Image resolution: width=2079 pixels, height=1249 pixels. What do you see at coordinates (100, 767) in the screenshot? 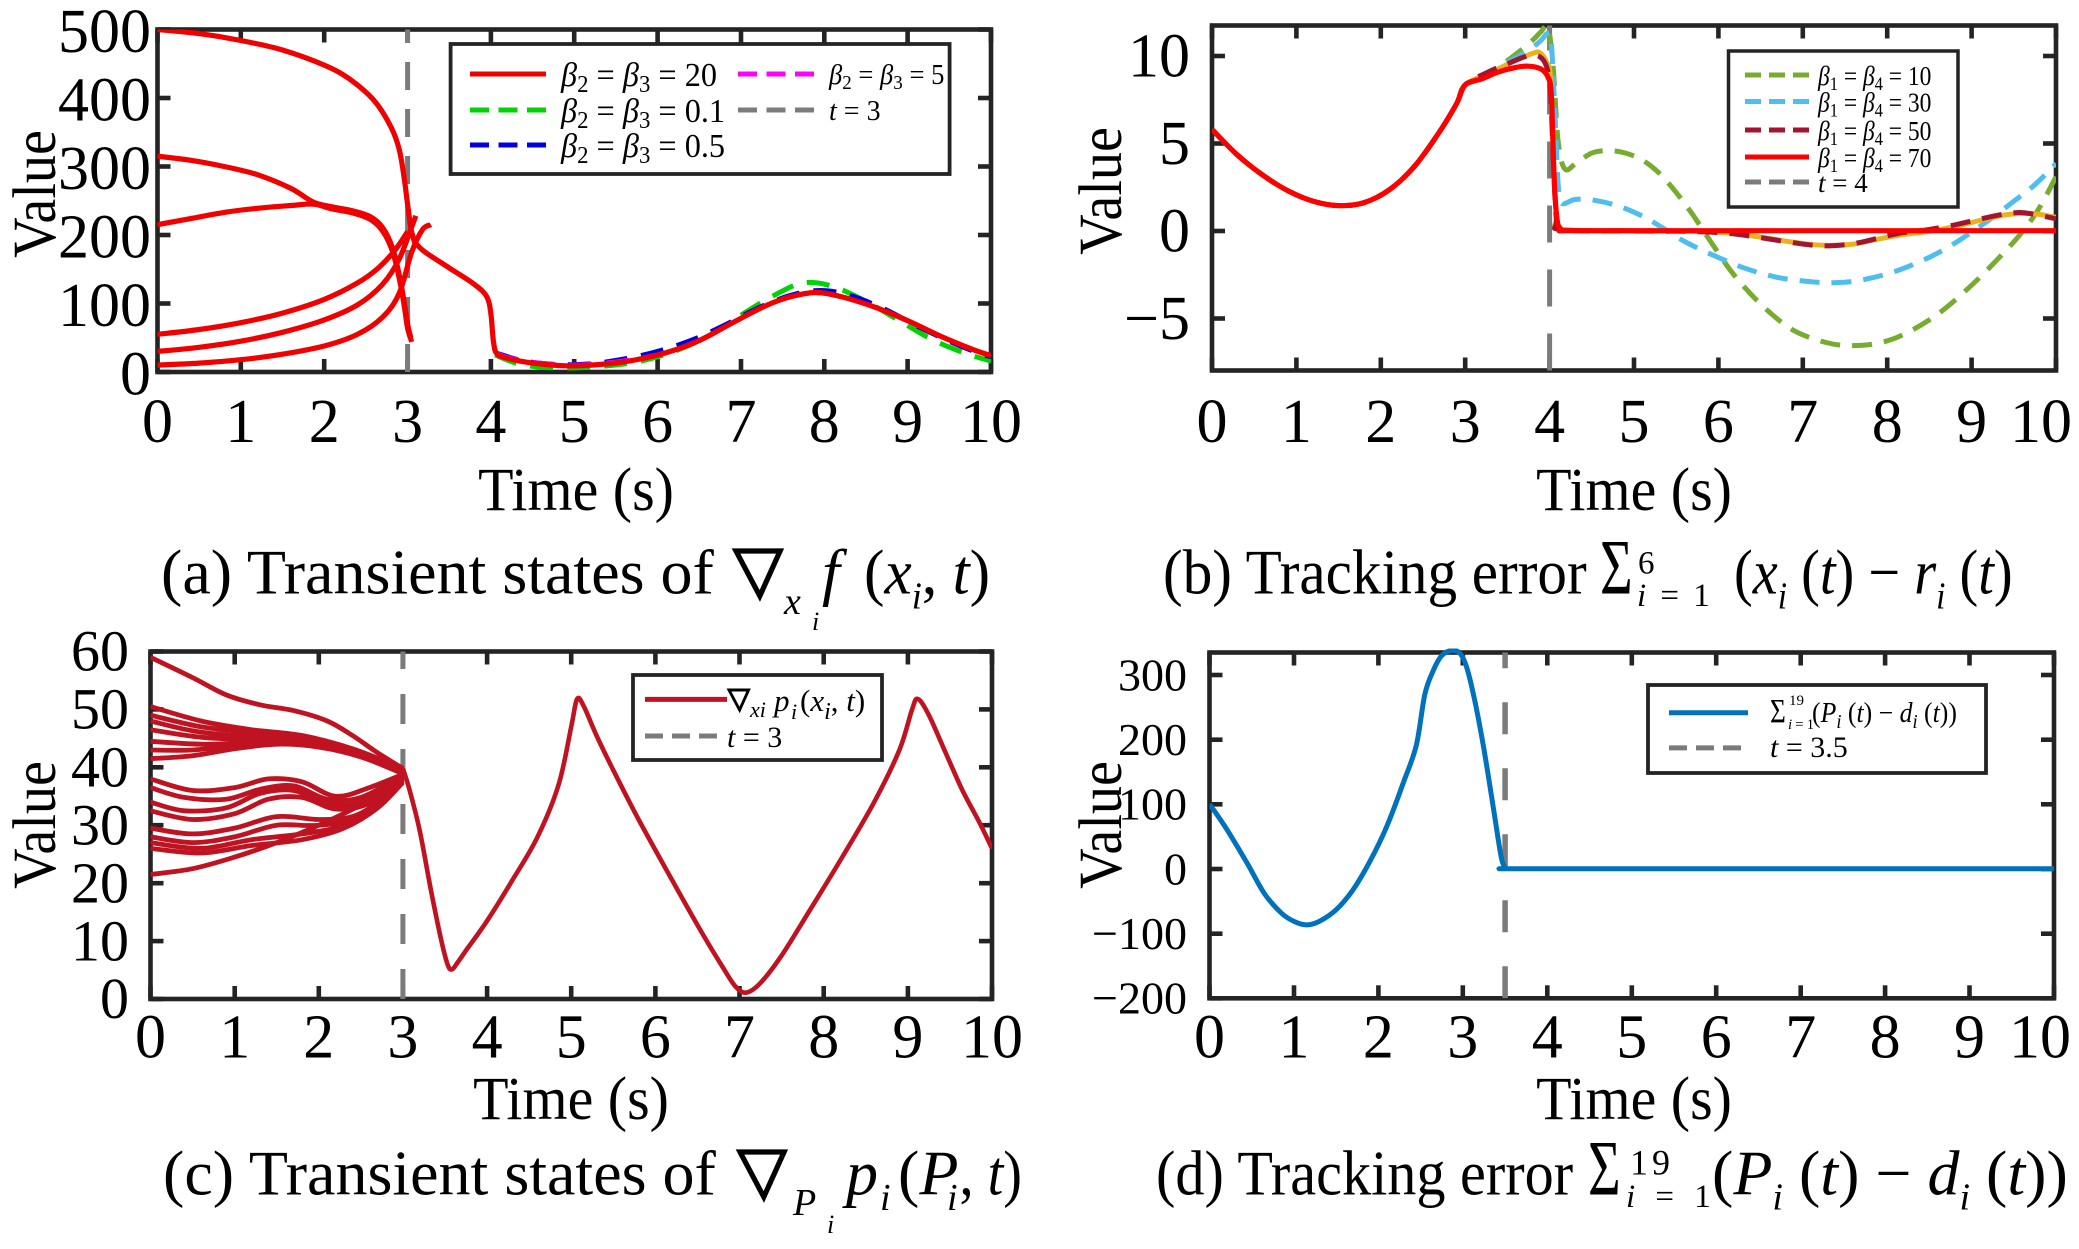
I see `svg-text: 40` at bounding box center [100, 767].